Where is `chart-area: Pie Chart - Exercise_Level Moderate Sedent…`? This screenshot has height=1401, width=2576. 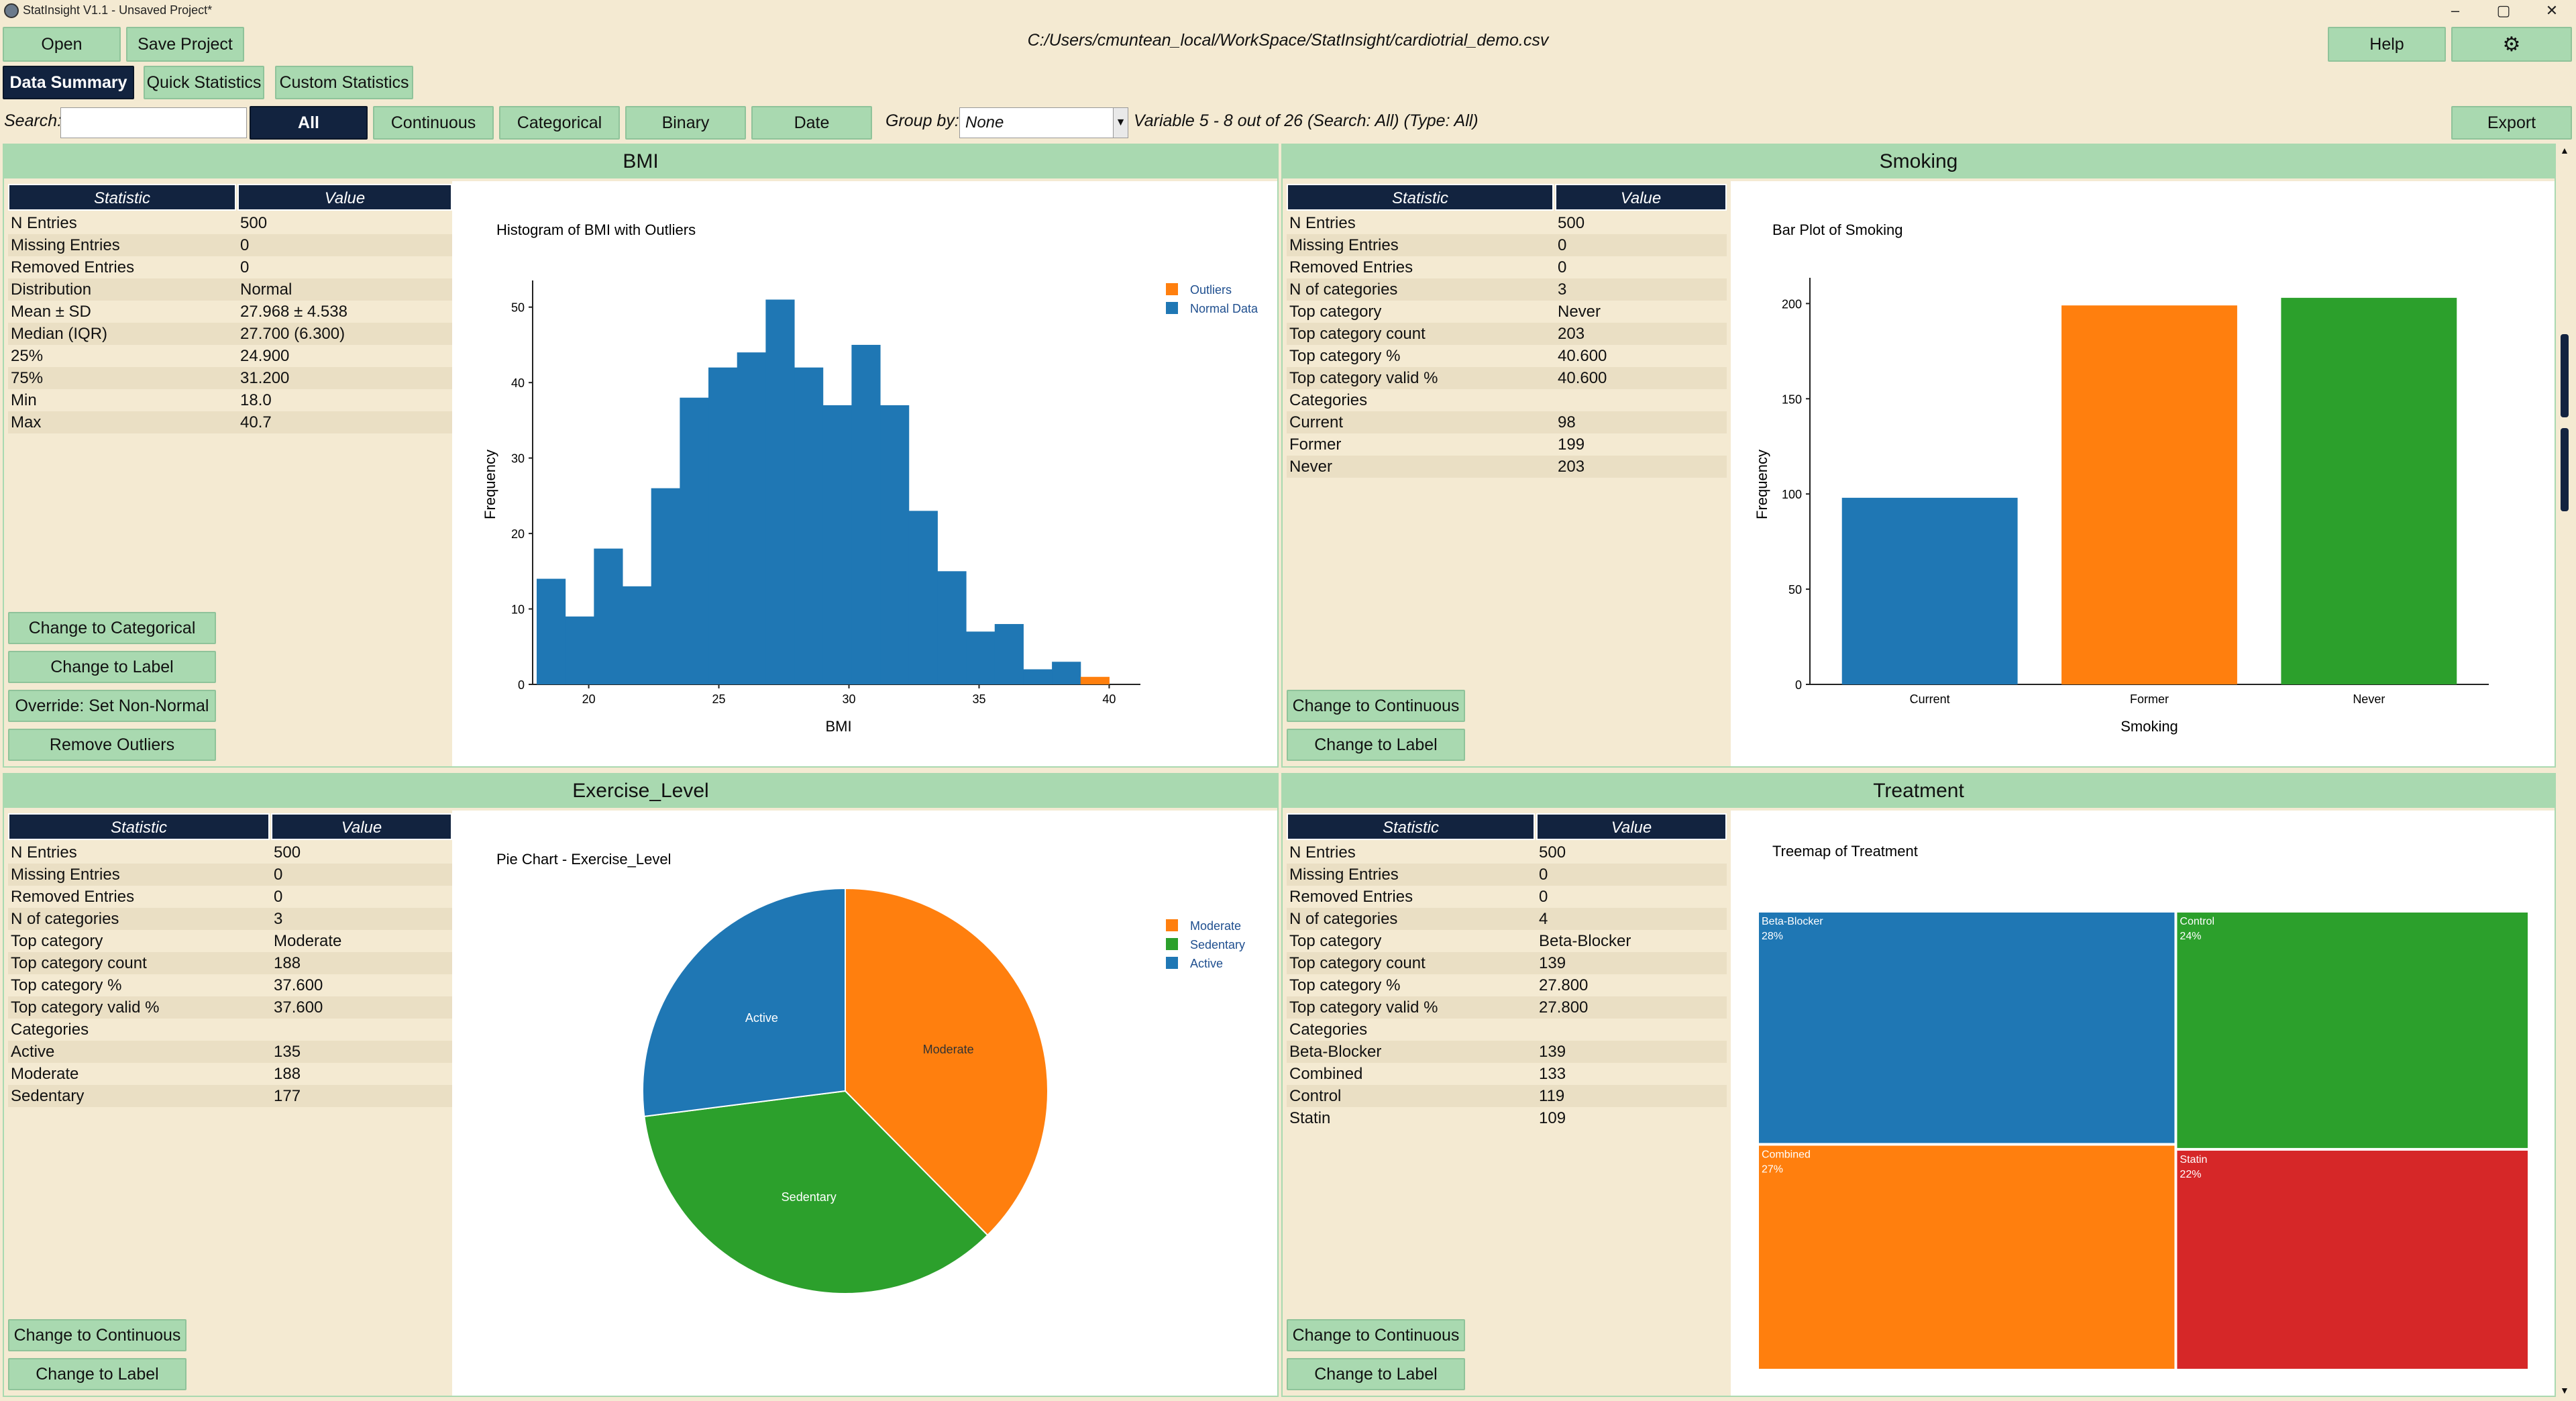 chart-area: Pie Chart - Exercise_Level Moderate Sedent… is located at coordinates (864, 1103).